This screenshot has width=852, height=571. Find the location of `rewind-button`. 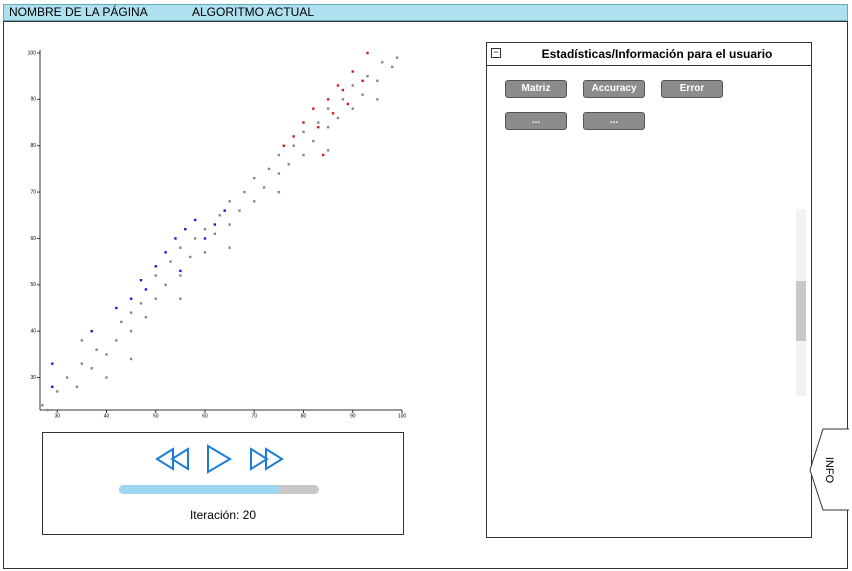

rewind-button is located at coordinates (172, 459).